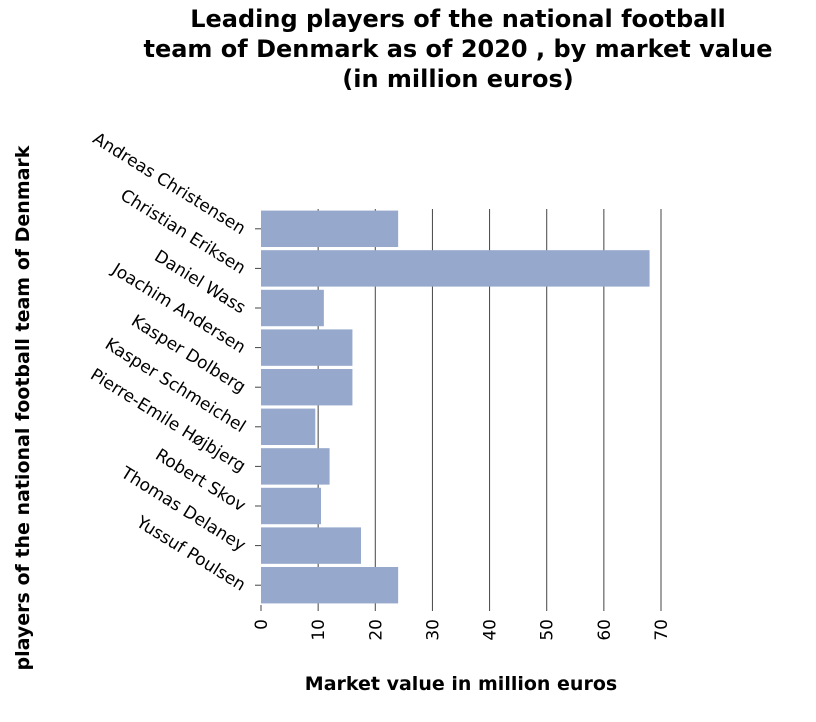  Describe the element at coordinates (461, 684) in the screenshot. I see `x-axis-label: Market value in million euros` at that location.